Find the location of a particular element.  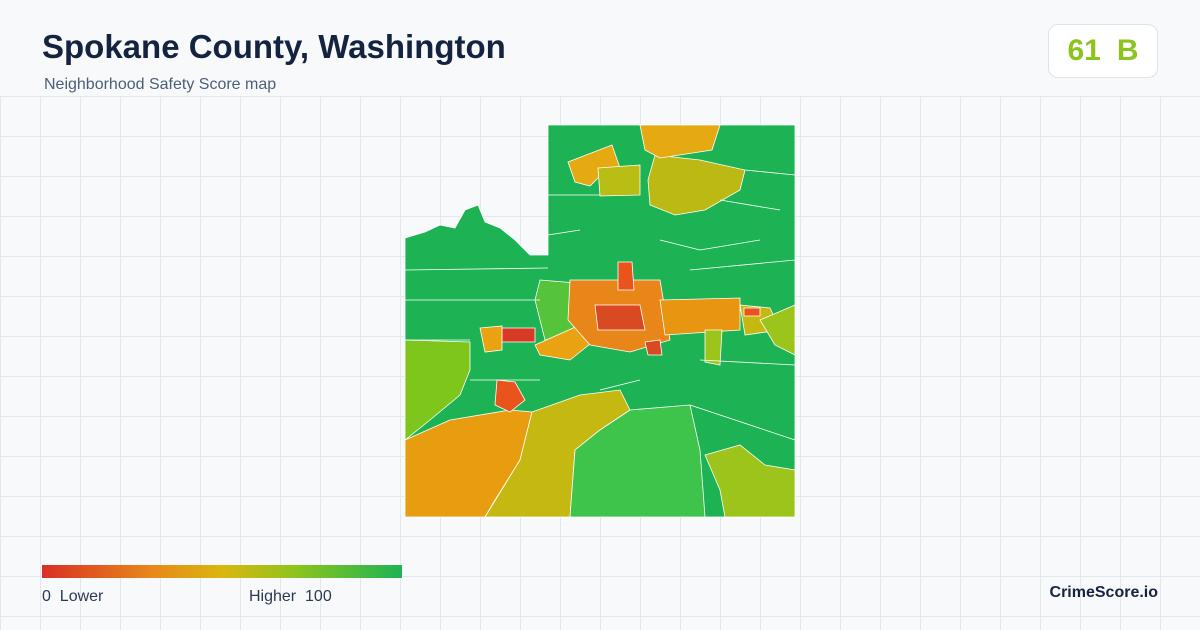

legend-min: 0 Lower is located at coordinates (72, 597).